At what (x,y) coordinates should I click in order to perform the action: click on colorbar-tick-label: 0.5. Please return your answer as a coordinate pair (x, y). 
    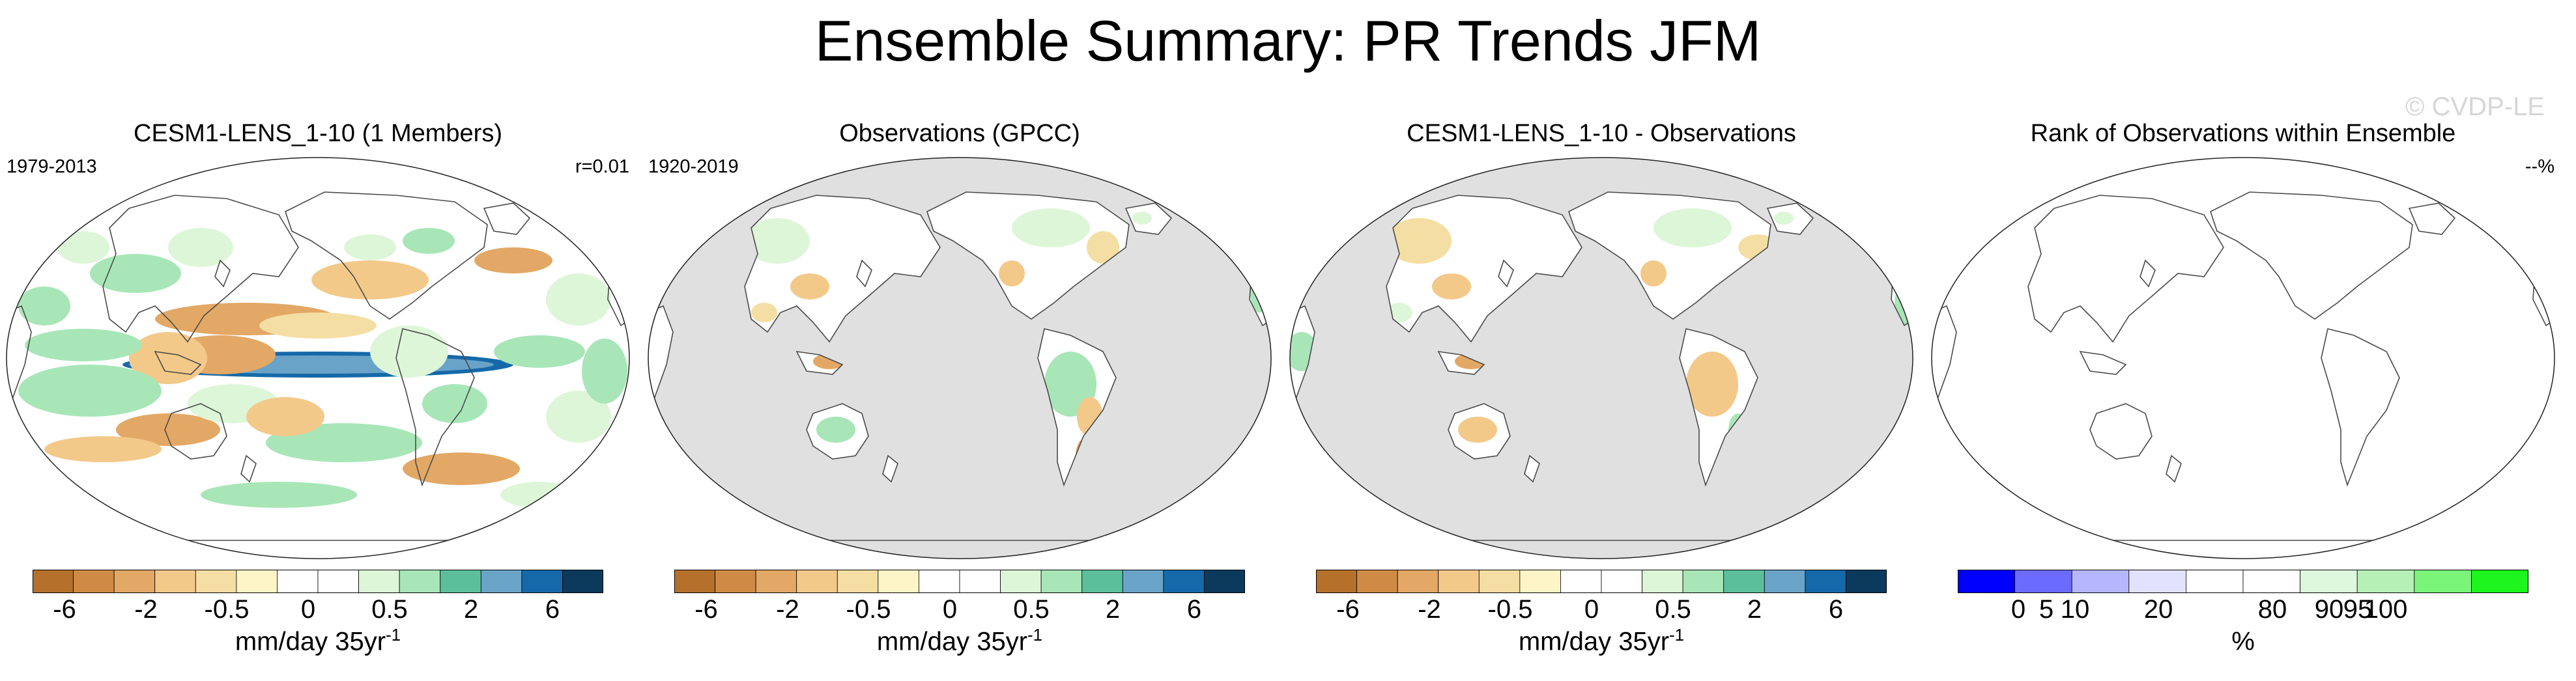
    Looking at the image, I should click on (389, 609).